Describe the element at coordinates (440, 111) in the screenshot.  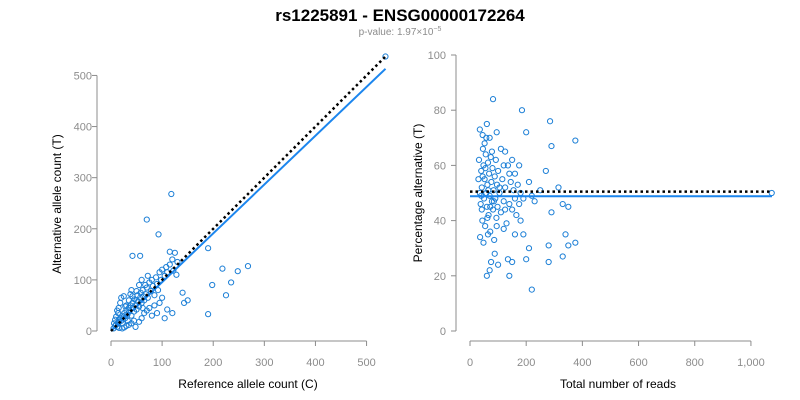
I see `right-y-tick-label: 80` at that location.